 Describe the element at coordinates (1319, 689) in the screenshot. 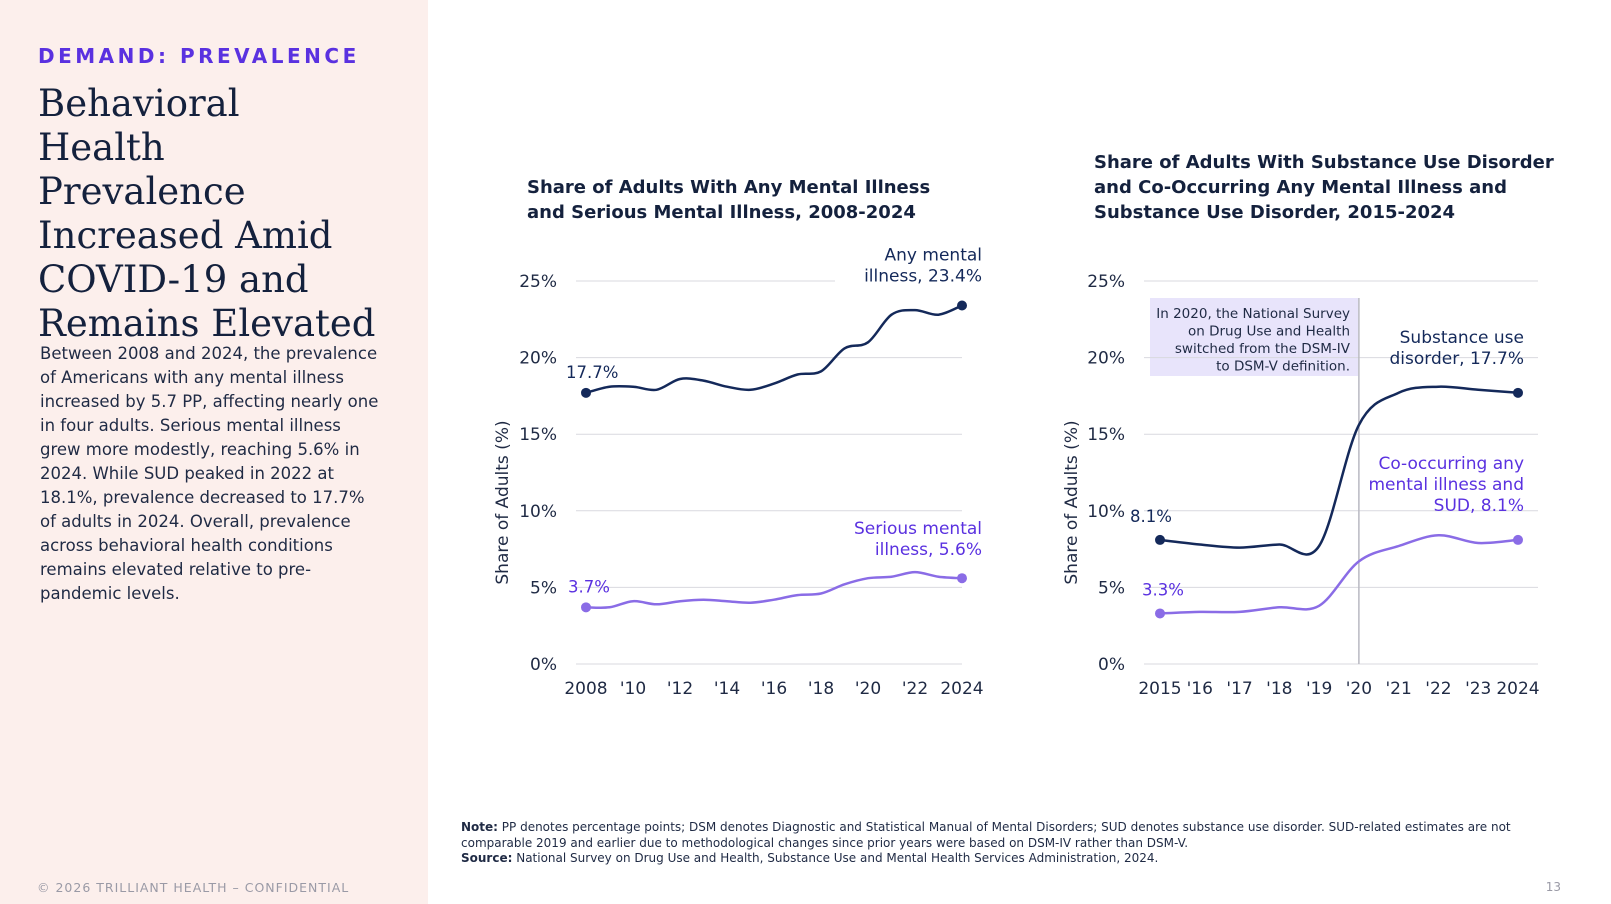

I see `x-tick-label: '19` at that location.